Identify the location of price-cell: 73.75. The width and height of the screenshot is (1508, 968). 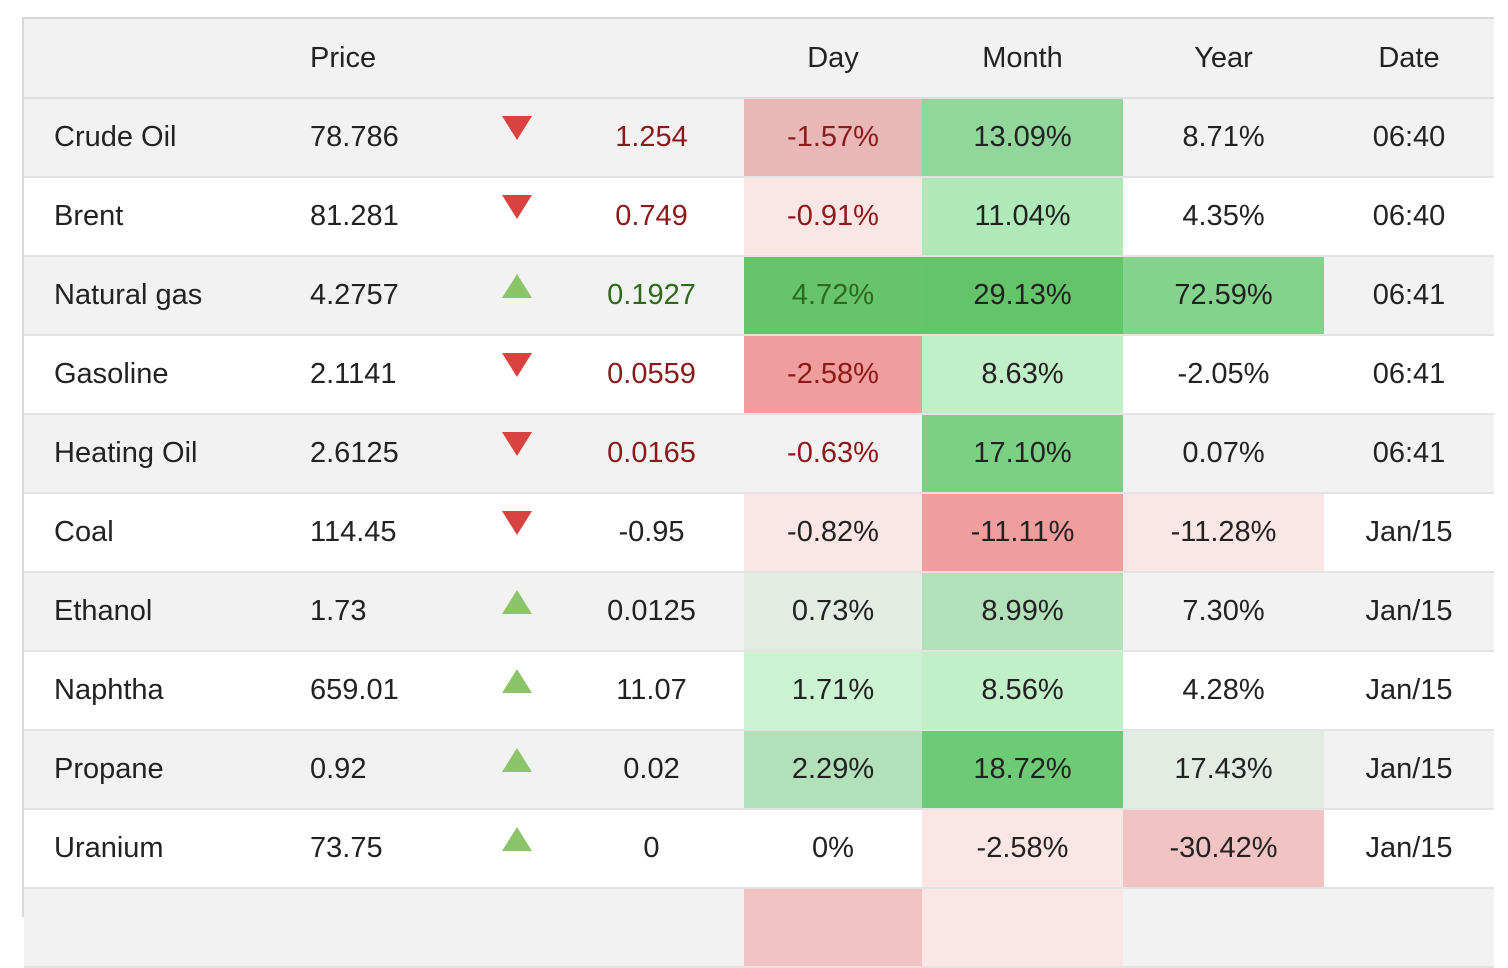
(377, 849).